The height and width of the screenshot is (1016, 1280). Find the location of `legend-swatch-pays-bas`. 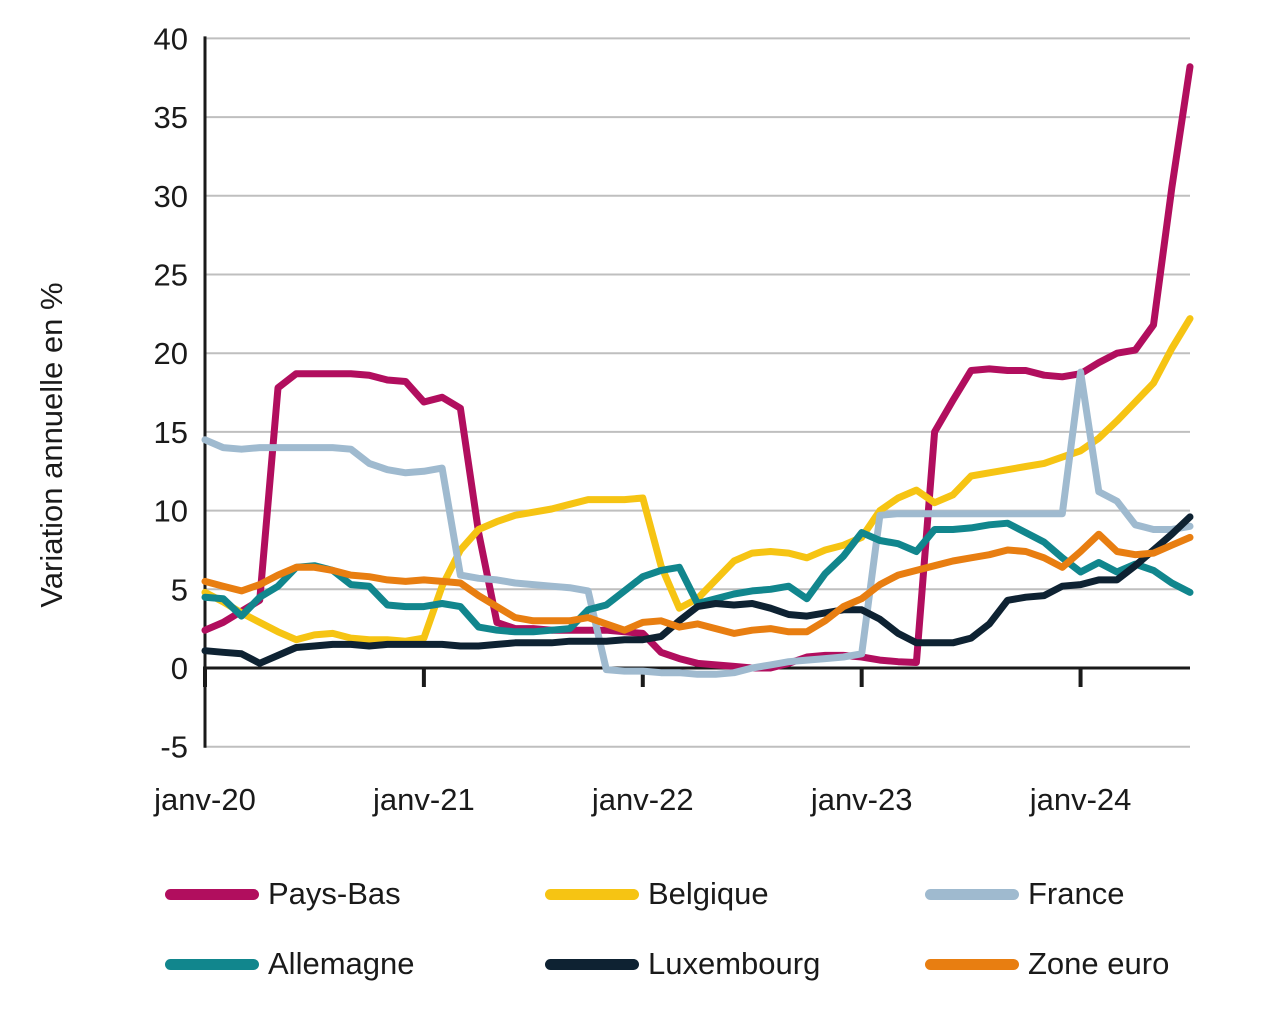

legend-swatch-pays-bas is located at coordinates (212, 894).